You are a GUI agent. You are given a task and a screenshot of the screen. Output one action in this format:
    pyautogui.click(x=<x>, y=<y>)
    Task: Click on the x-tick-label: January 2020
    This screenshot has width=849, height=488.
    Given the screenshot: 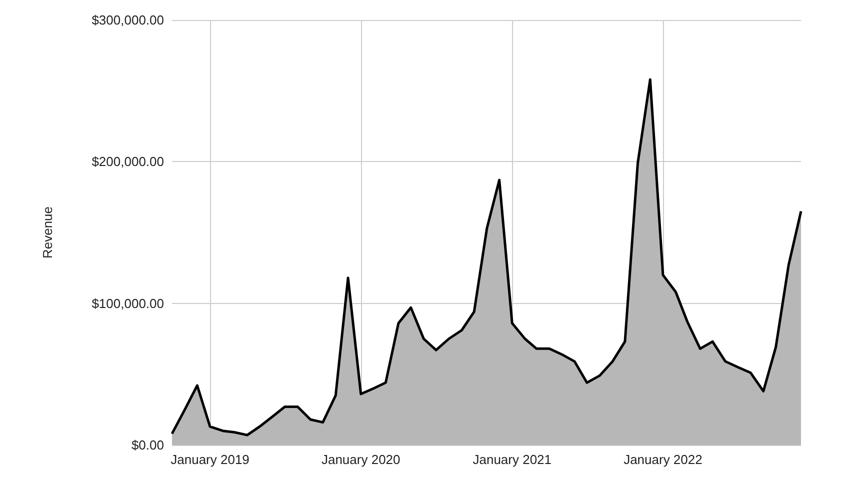 What is the action you would take?
    pyautogui.click(x=360, y=459)
    